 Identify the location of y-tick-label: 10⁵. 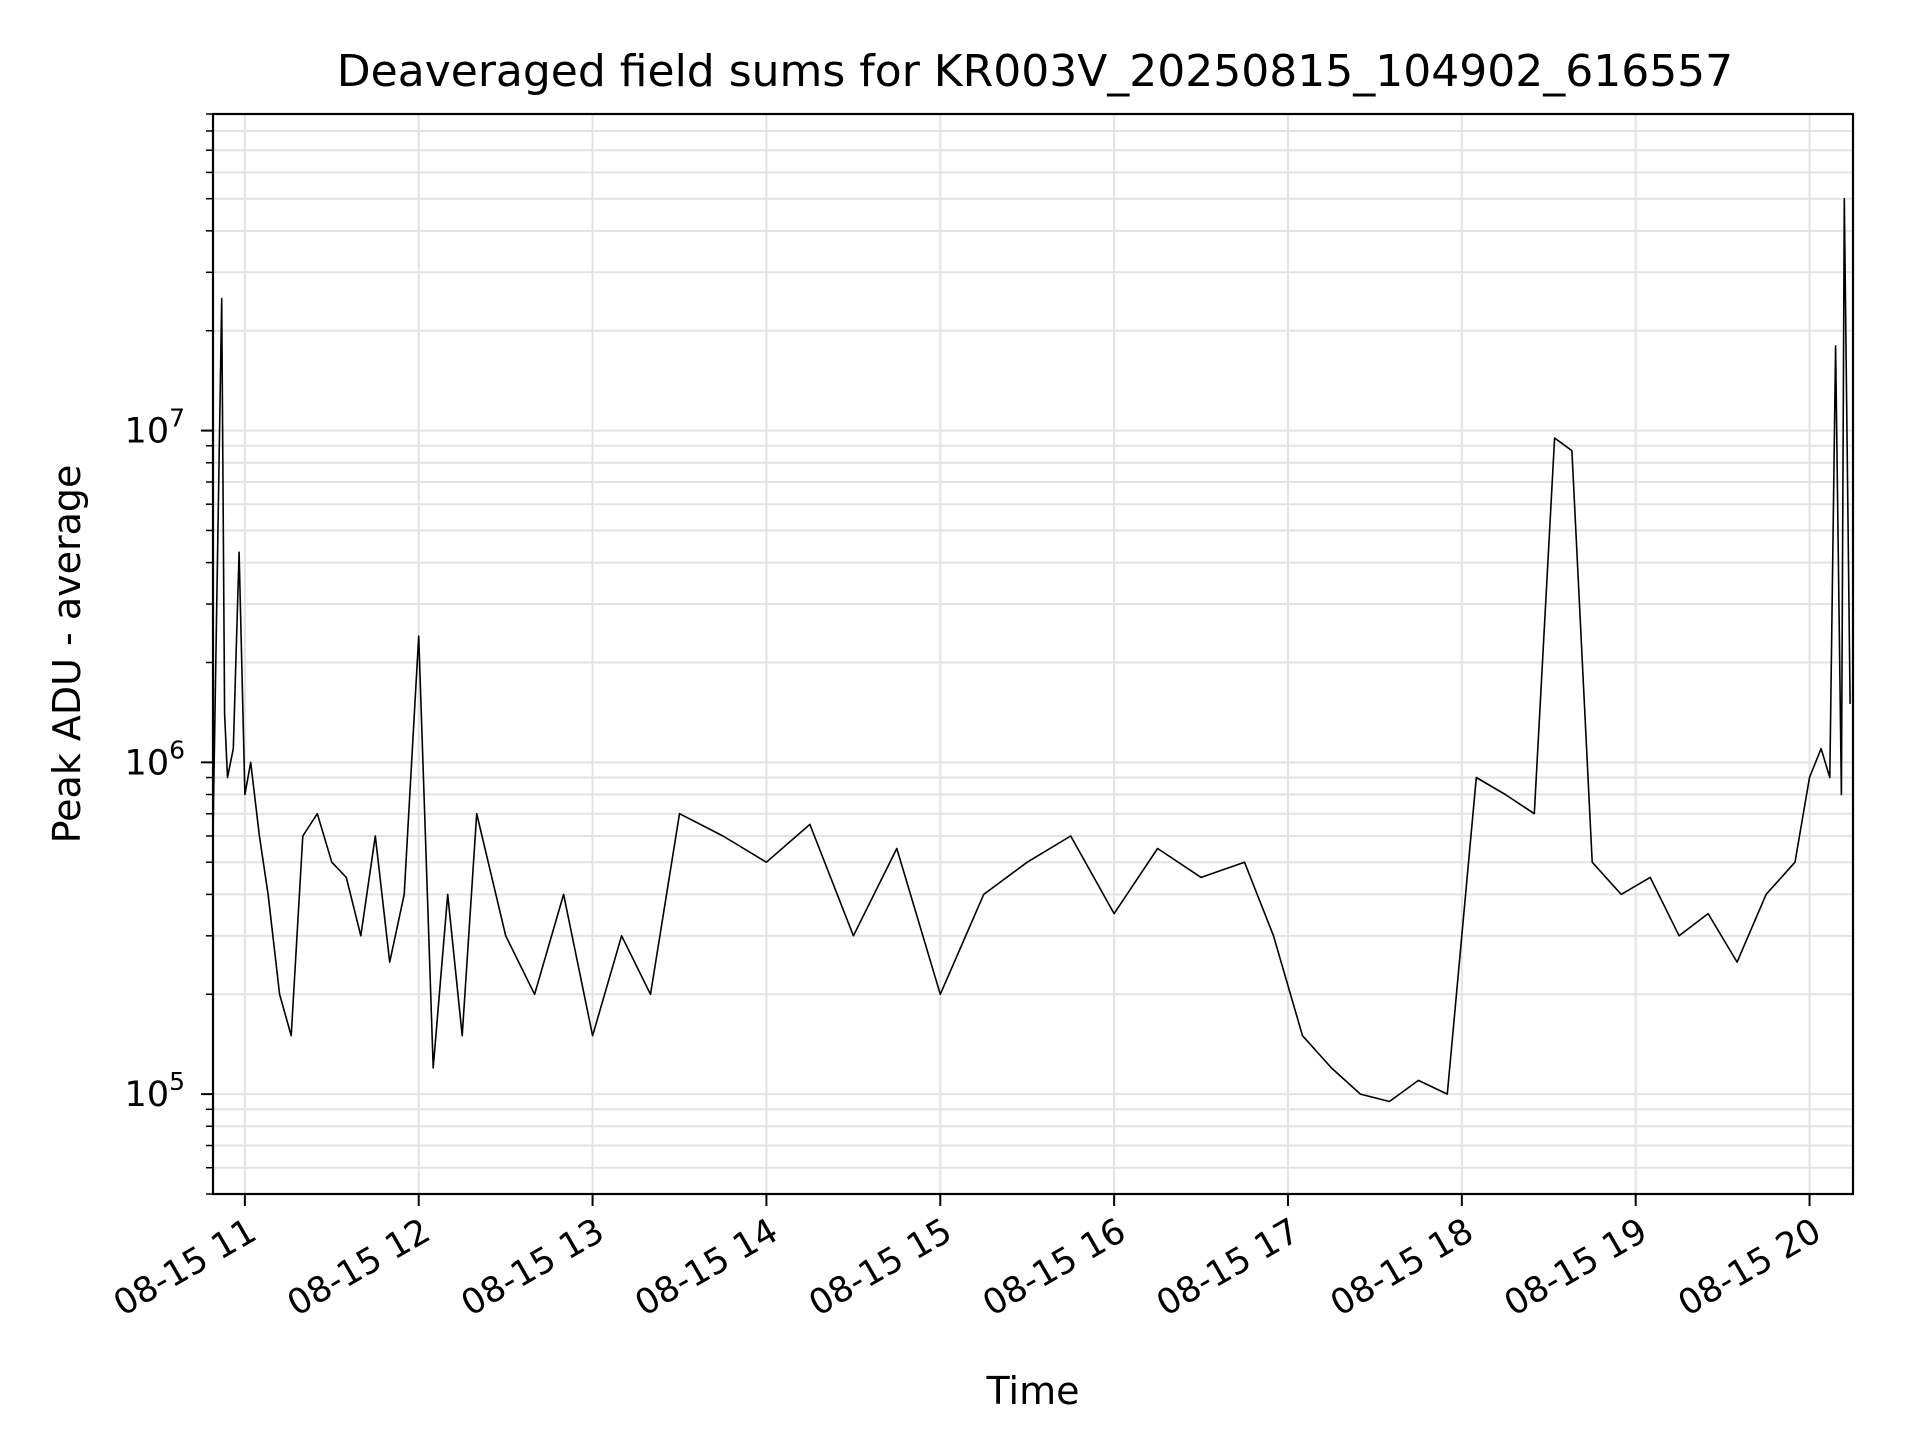
(155, 1091).